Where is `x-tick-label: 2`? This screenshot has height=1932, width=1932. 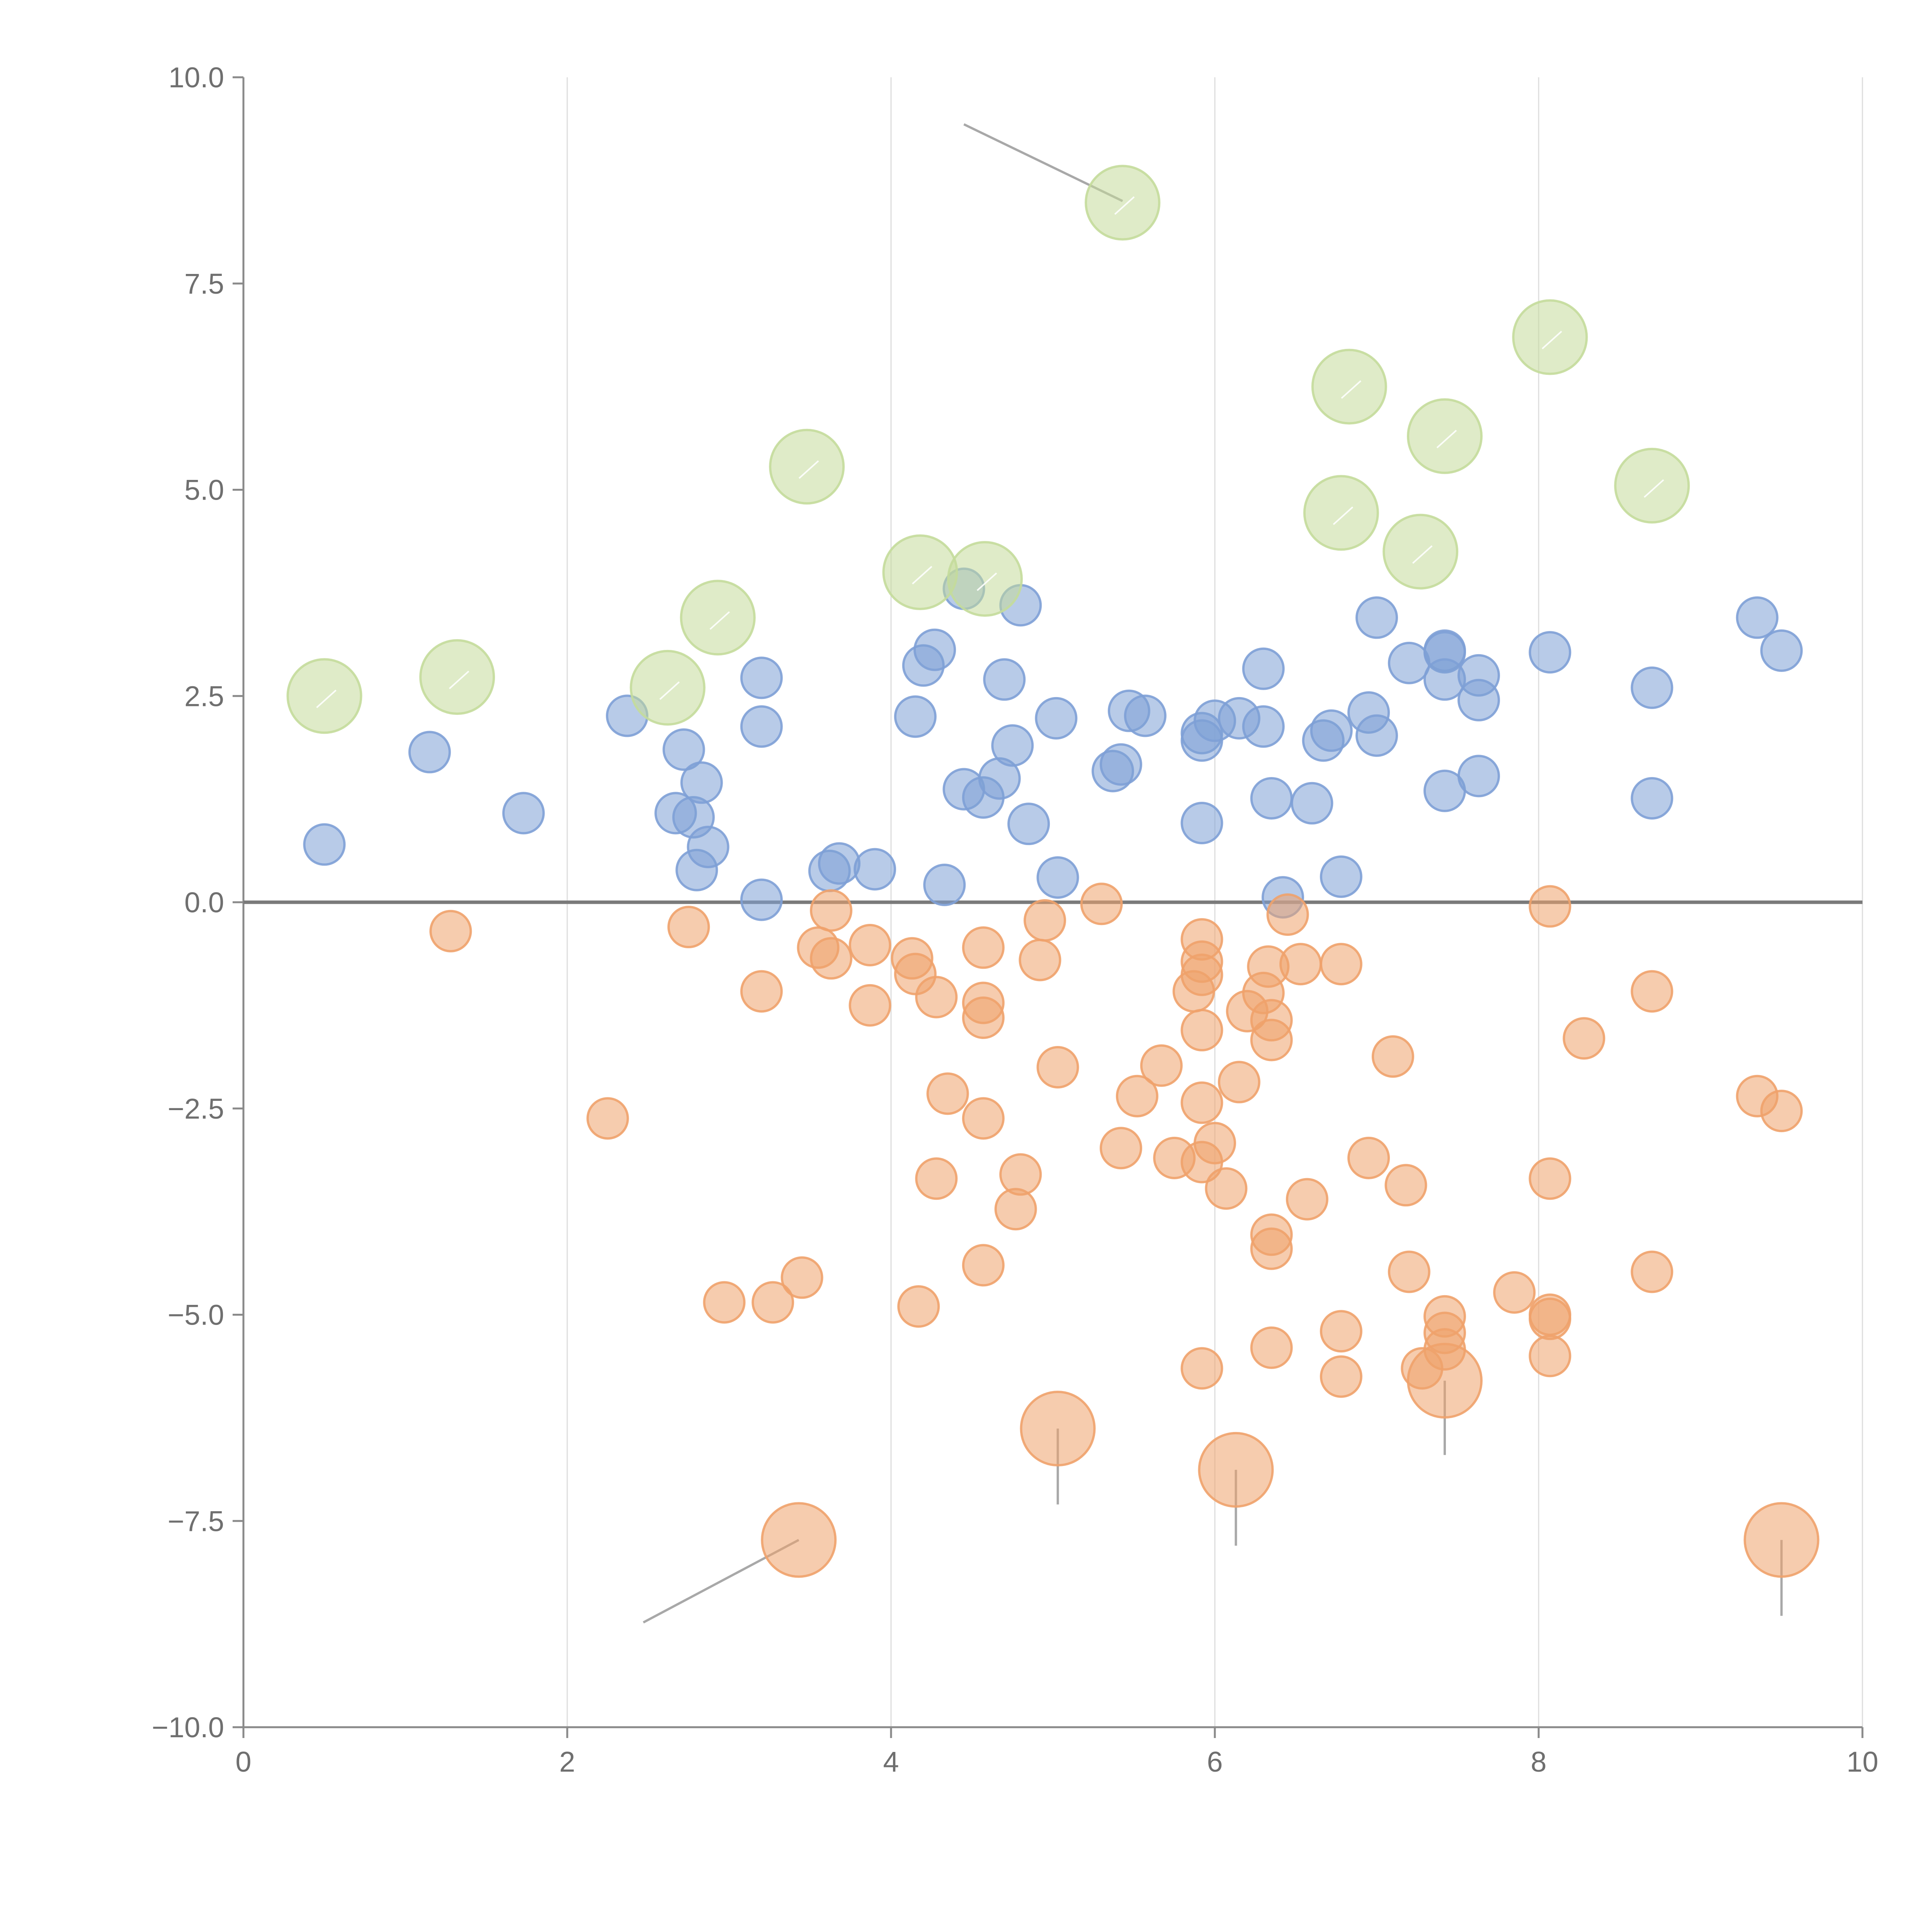 x-tick-label: 2 is located at coordinates (567, 1762).